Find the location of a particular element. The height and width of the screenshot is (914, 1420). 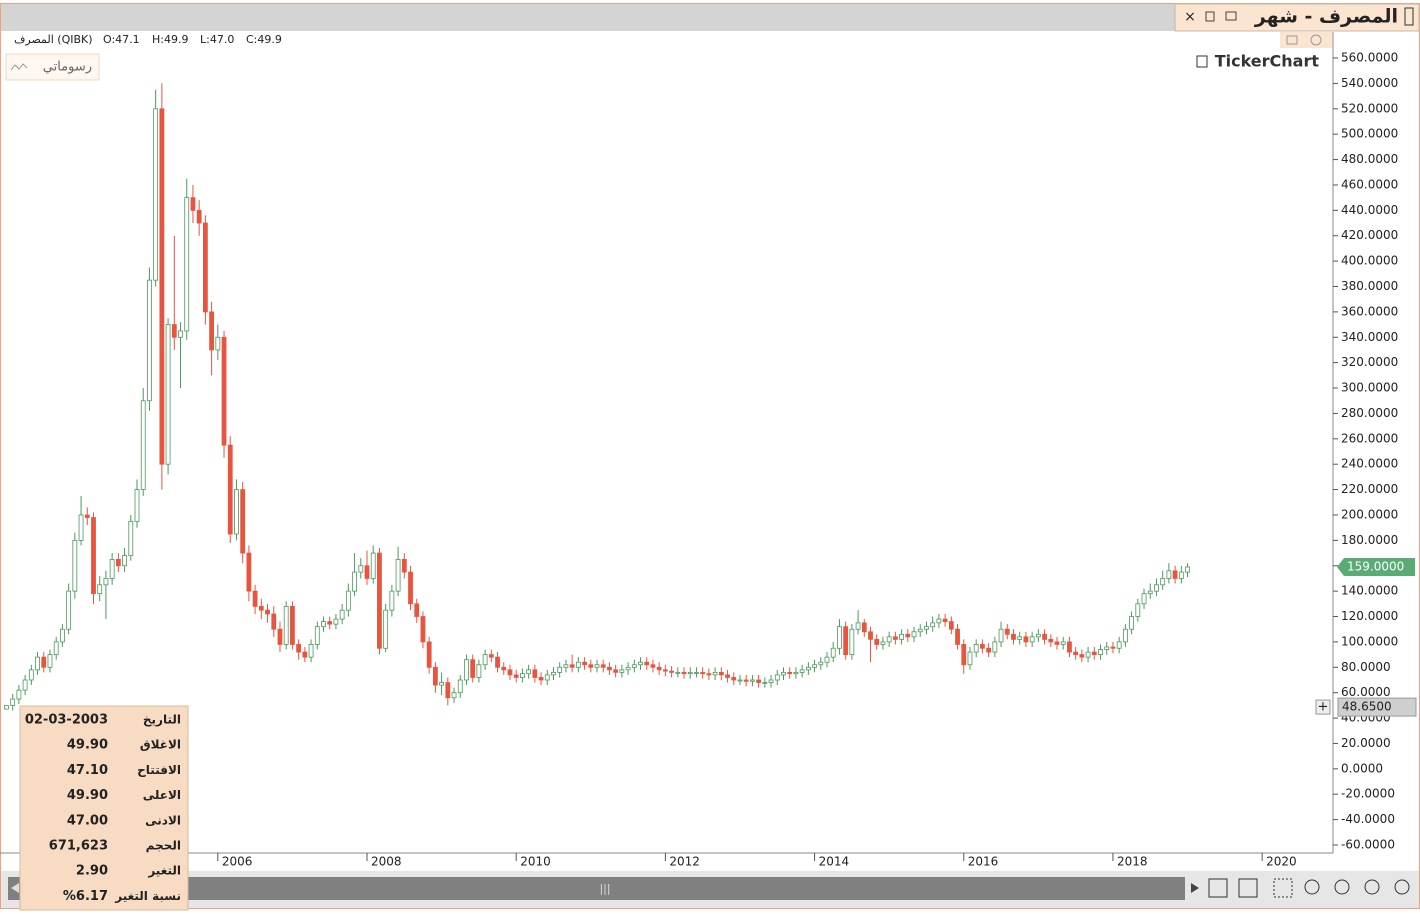

settings-button is located at coordinates (1316, 40).